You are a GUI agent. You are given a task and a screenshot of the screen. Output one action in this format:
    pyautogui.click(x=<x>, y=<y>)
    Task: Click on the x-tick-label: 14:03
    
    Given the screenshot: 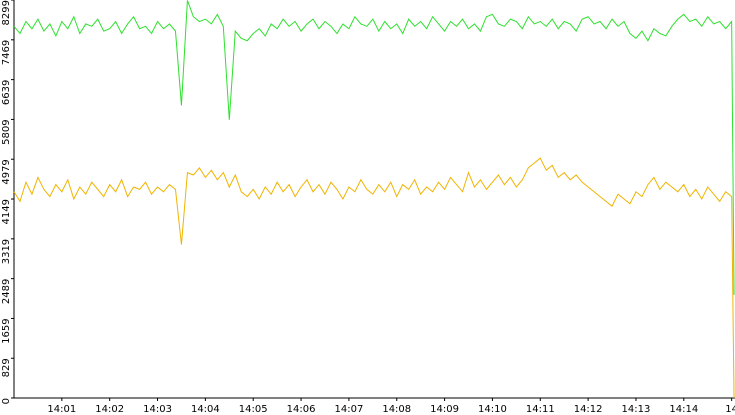 What is the action you would take?
    pyautogui.click(x=157, y=409)
    